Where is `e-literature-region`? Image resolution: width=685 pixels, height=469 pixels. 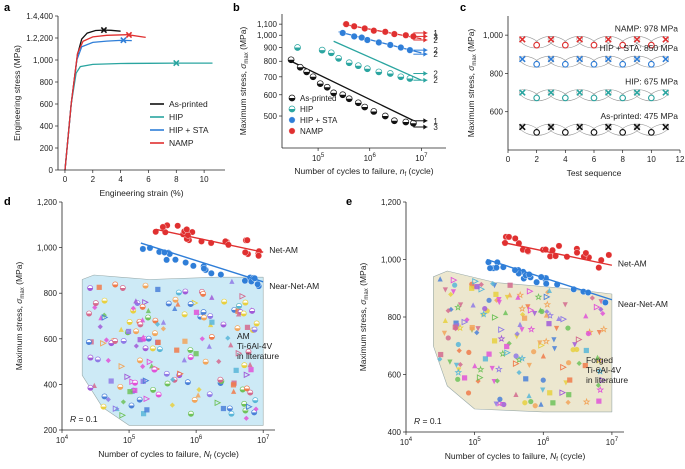
e-literature-region is located at coordinates (523, 341).